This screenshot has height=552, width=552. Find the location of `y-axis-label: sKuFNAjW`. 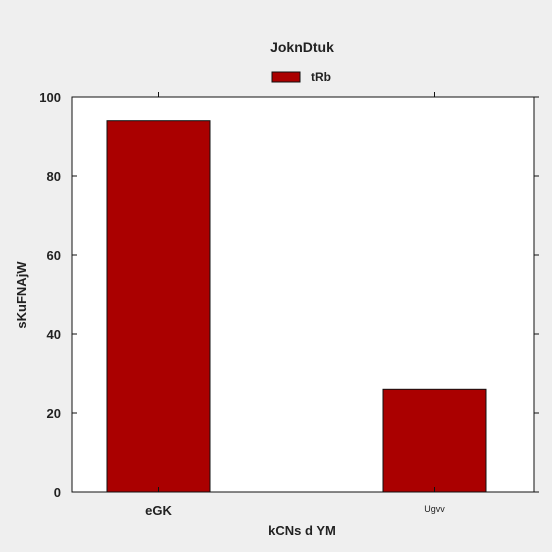

y-axis-label: sKuFNAjW is located at coordinates (21, 295).